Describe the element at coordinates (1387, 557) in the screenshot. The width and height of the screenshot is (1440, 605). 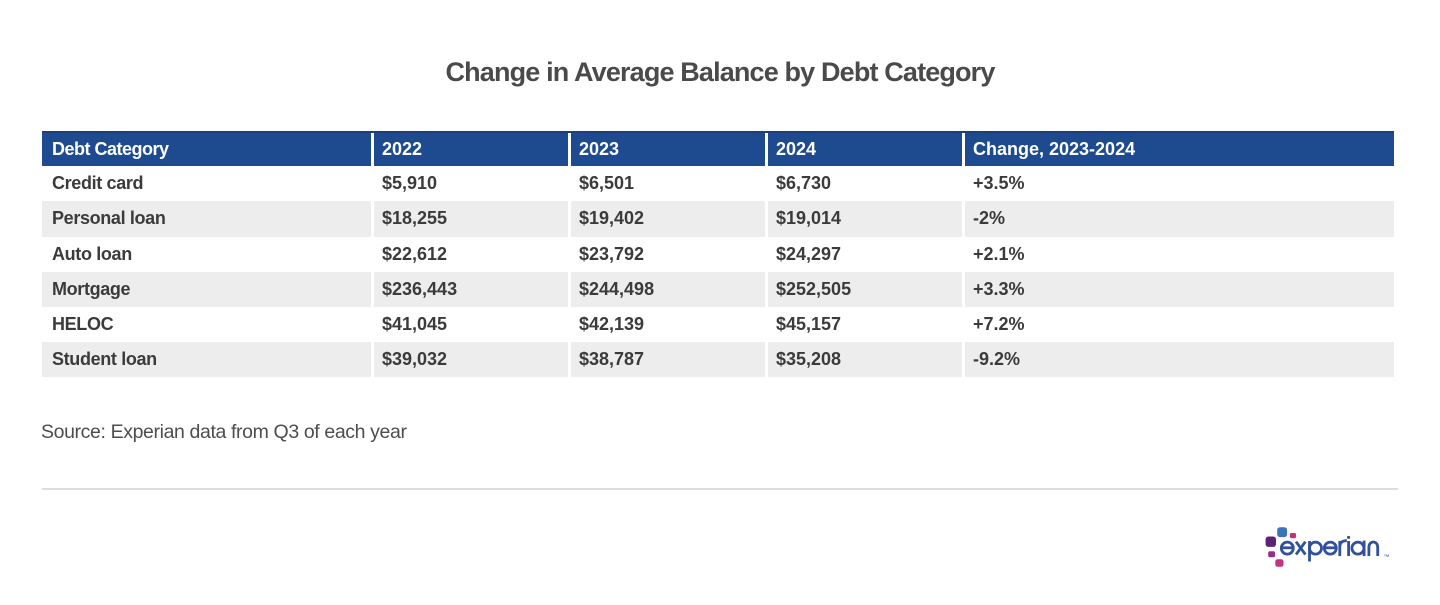
I see `svg-text: ™` at that location.